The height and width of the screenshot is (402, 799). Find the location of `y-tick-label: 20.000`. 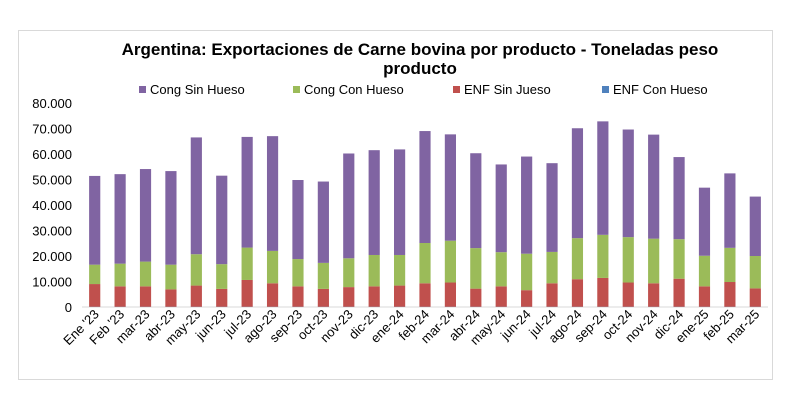

y-tick-label: 20.000 is located at coordinates (52, 256).